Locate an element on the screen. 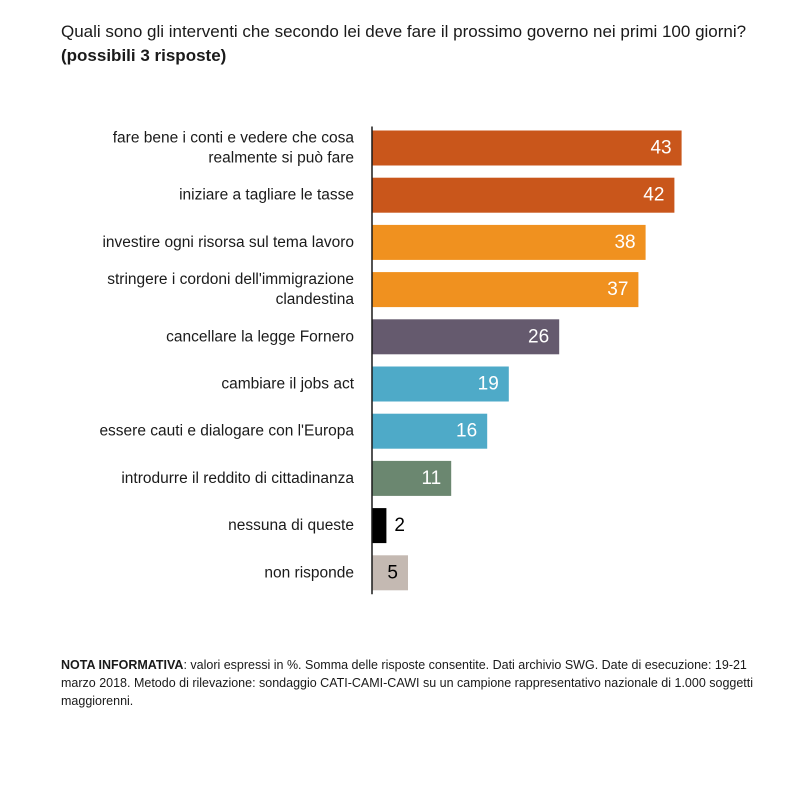  value-label-3: 38 is located at coordinates (624, 242).